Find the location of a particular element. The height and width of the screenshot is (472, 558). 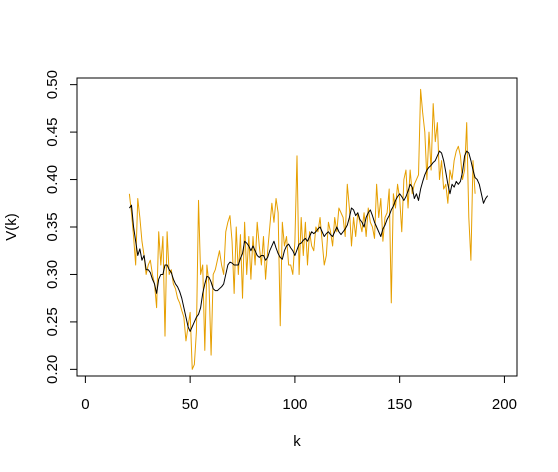

y-tick-label: 0.30 is located at coordinates (52, 274).